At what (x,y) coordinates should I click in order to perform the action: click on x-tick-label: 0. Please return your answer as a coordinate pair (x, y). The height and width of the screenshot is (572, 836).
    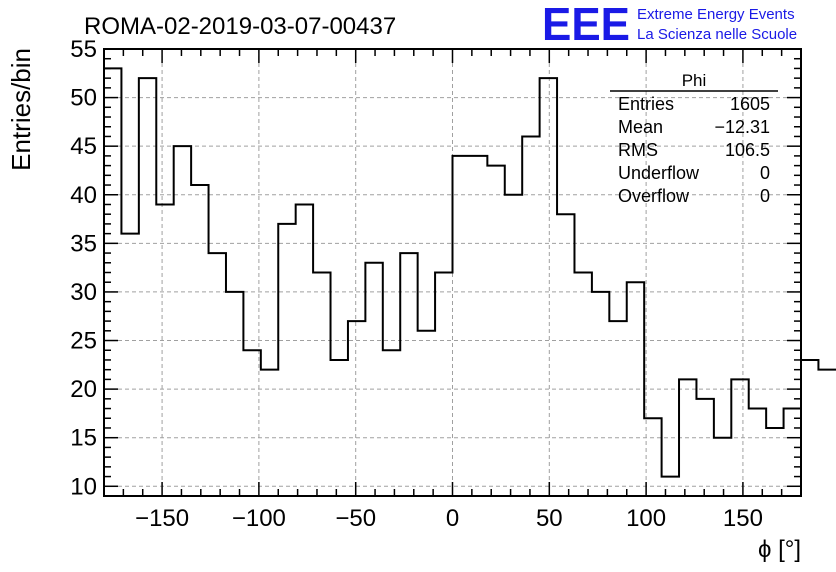
    Looking at the image, I should click on (452, 518).